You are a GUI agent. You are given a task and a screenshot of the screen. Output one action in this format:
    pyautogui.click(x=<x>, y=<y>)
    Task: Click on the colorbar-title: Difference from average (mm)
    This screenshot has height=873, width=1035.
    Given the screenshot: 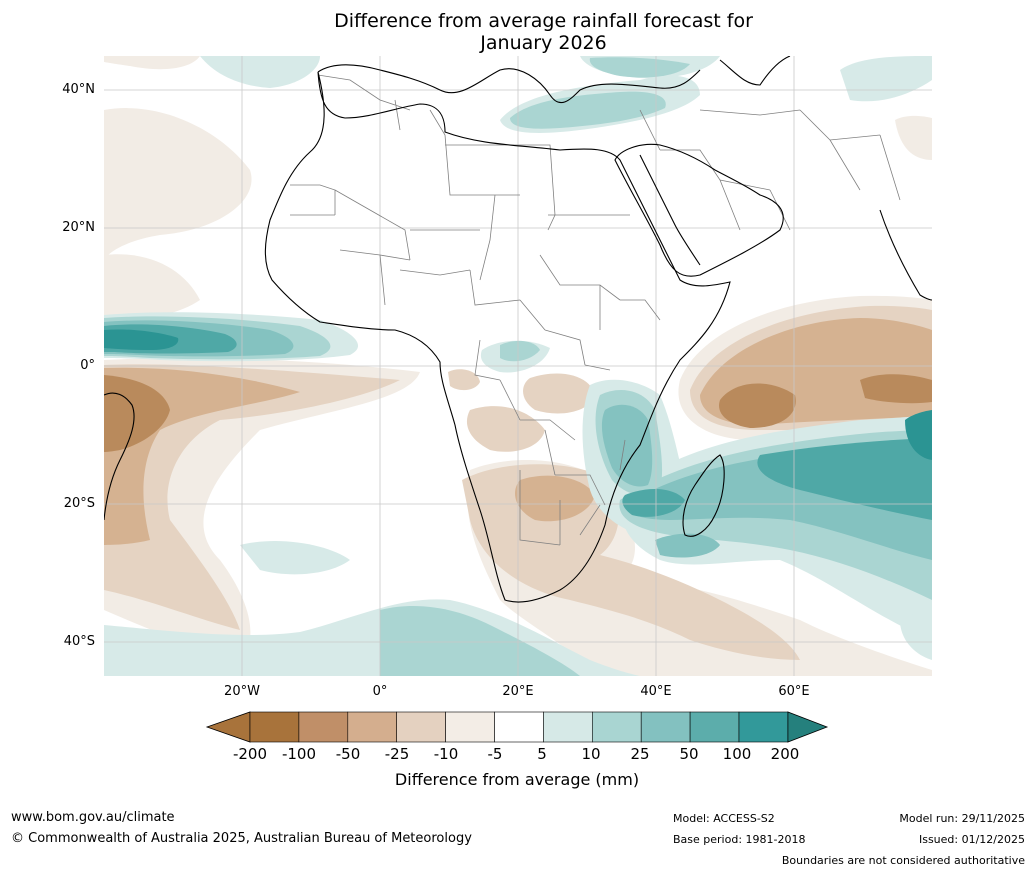 What is the action you would take?
    pyautogui.click(x=517, y=779)
    